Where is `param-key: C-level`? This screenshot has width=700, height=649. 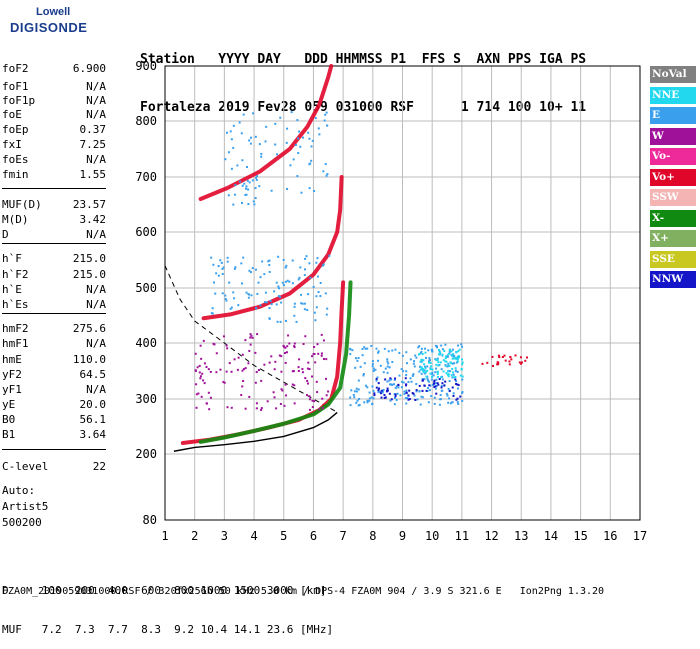
param-key: C-level is located at coordinates (25, 466).